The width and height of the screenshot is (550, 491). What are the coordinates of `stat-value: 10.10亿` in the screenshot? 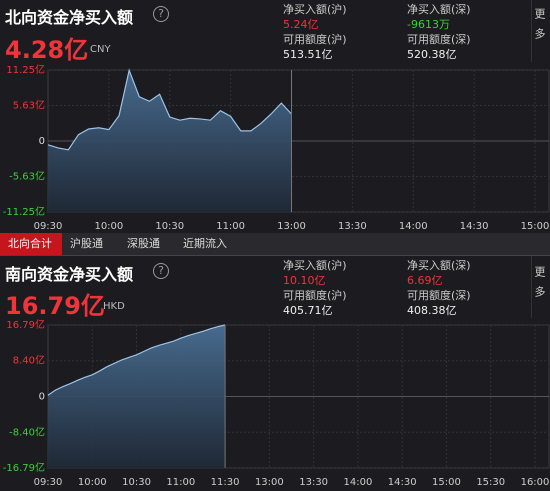 It's located at (304, 280).